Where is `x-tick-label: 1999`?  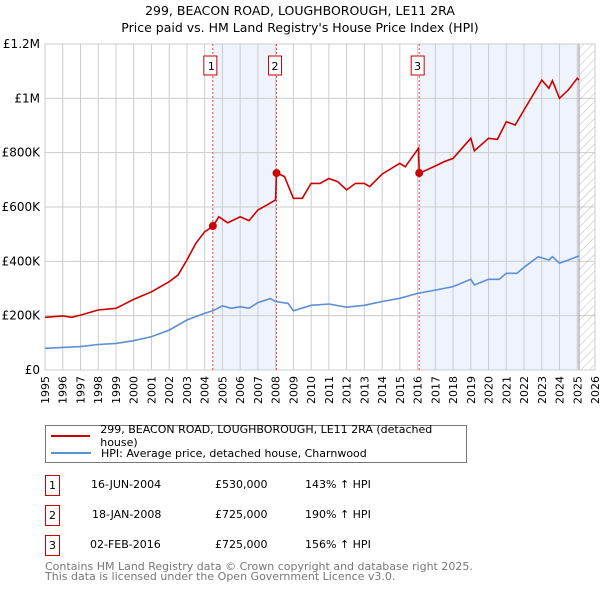
x-tick-label: 1999 is located at coordinates (116, 390).